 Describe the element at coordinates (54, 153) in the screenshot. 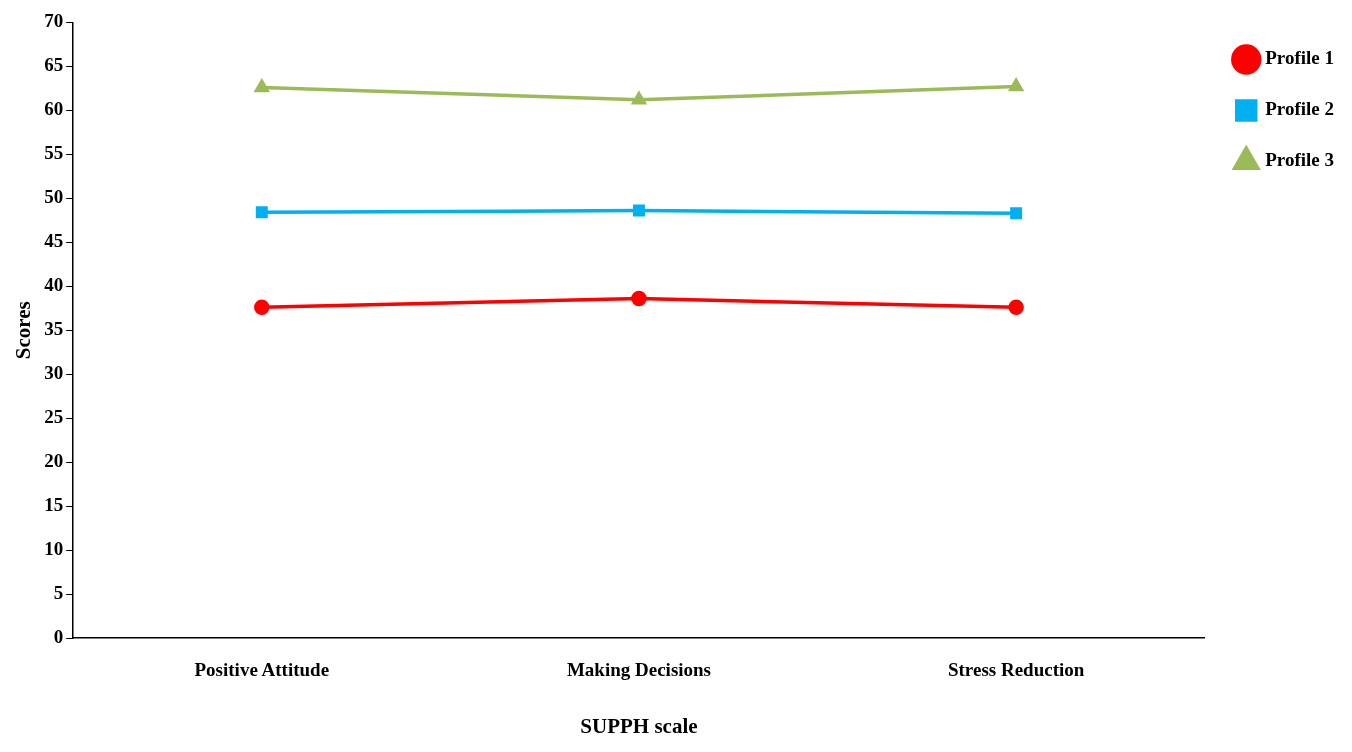

I see `y-tick-label: 55` at that location.